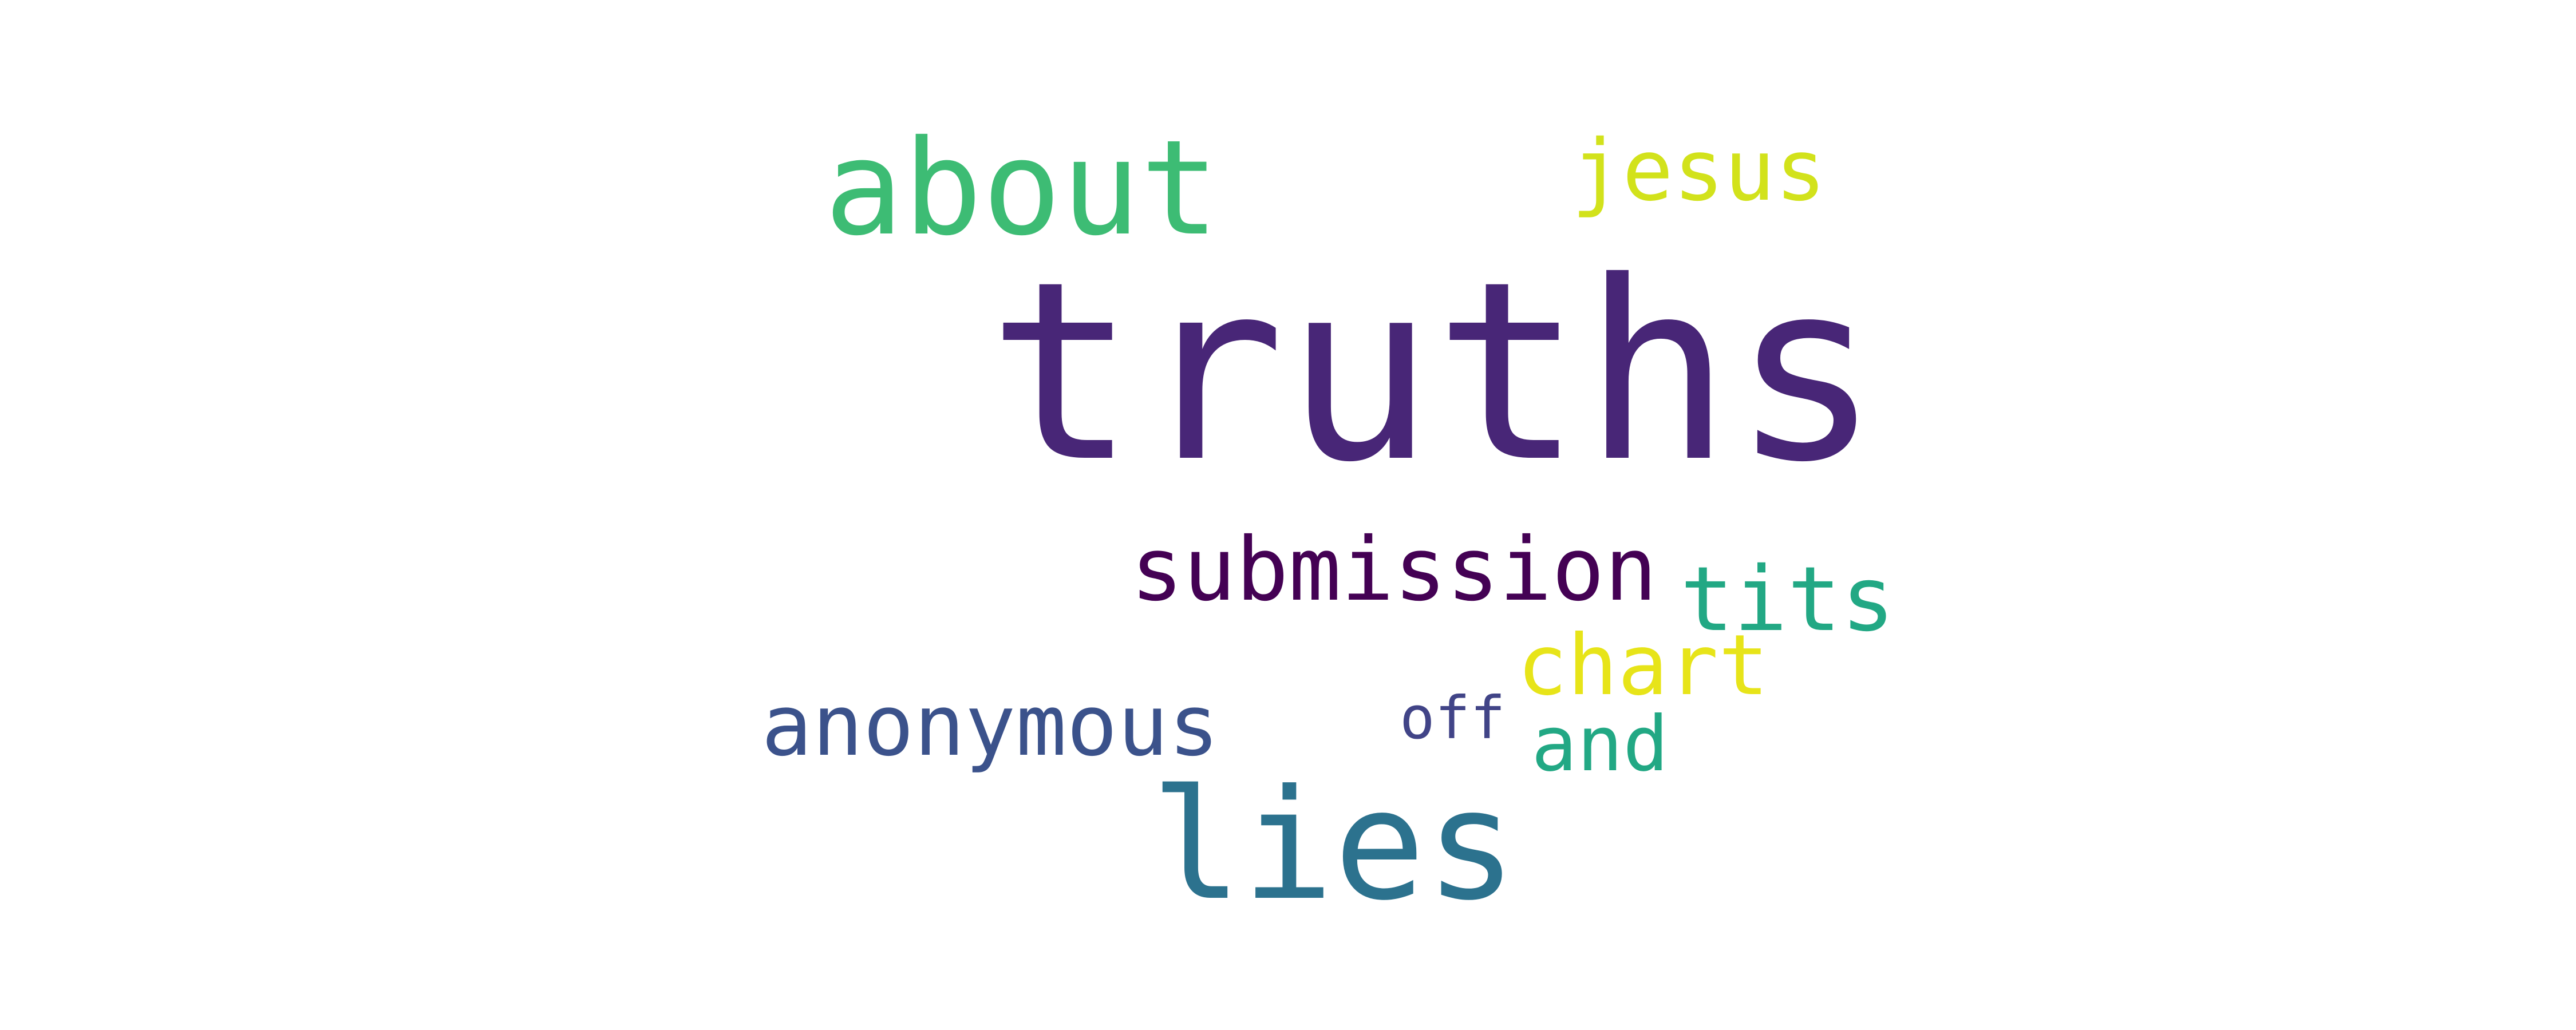  I want to click on word-about: about, so click(1021, 188).